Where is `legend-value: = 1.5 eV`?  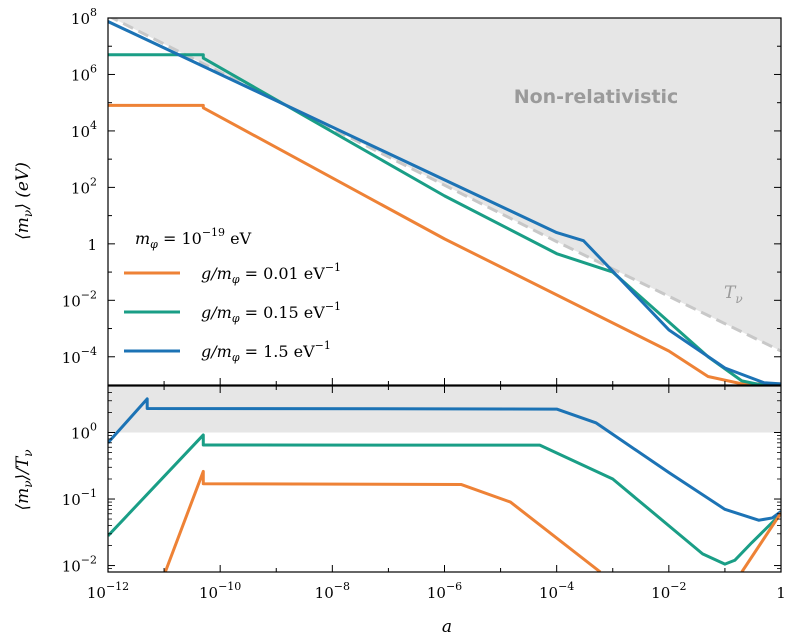
legend-value: = 1.5 eV is located at coordinates (278, 351).